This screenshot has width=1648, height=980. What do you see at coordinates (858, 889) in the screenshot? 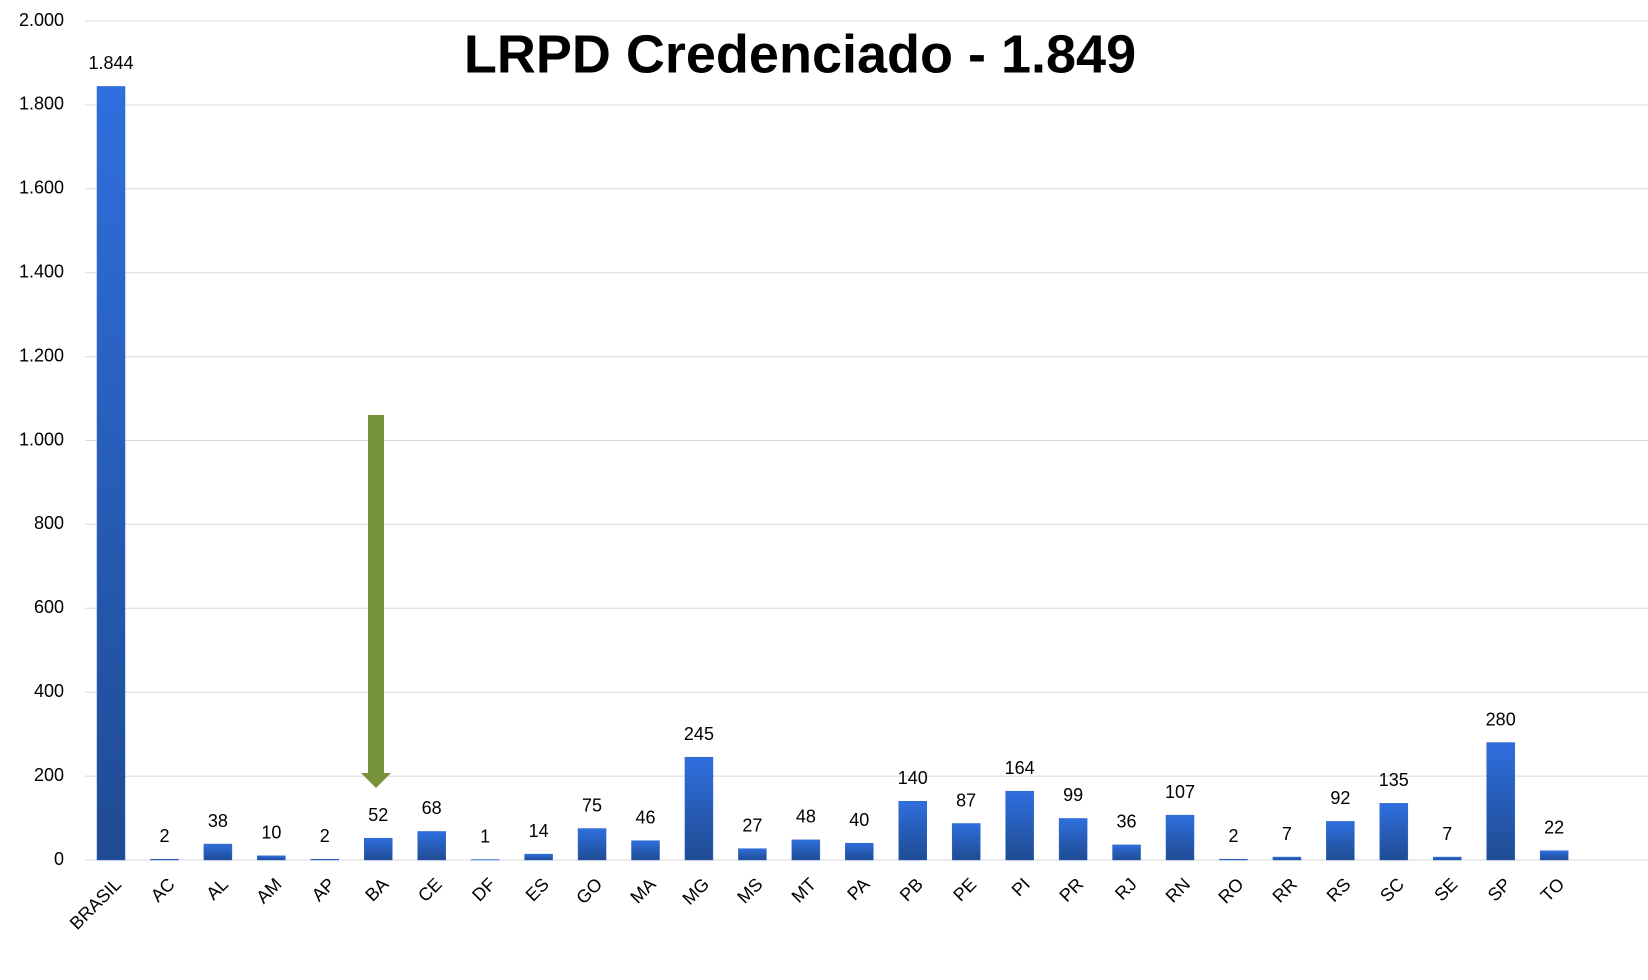
I see `x-tick-label: PA` at bounding box center [858, 889].